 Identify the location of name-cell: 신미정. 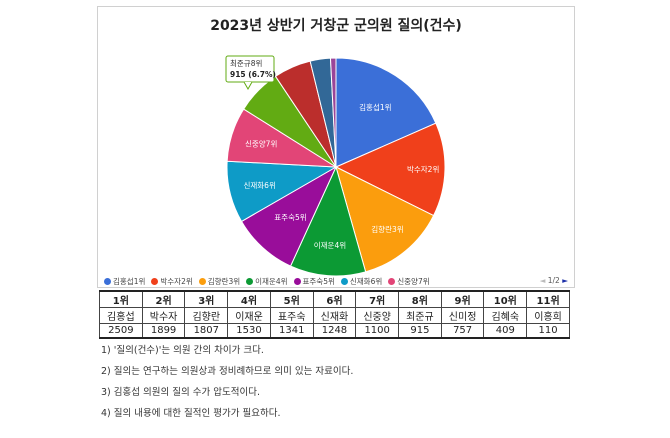
(462, 315).